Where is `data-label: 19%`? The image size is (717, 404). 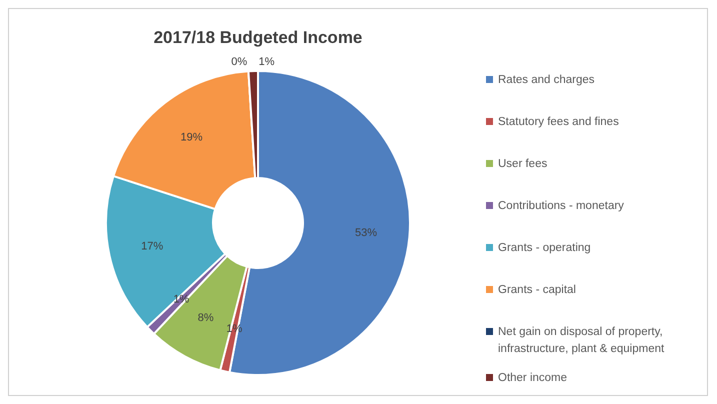 data-label: 19% is located at coordinates (191, 137).